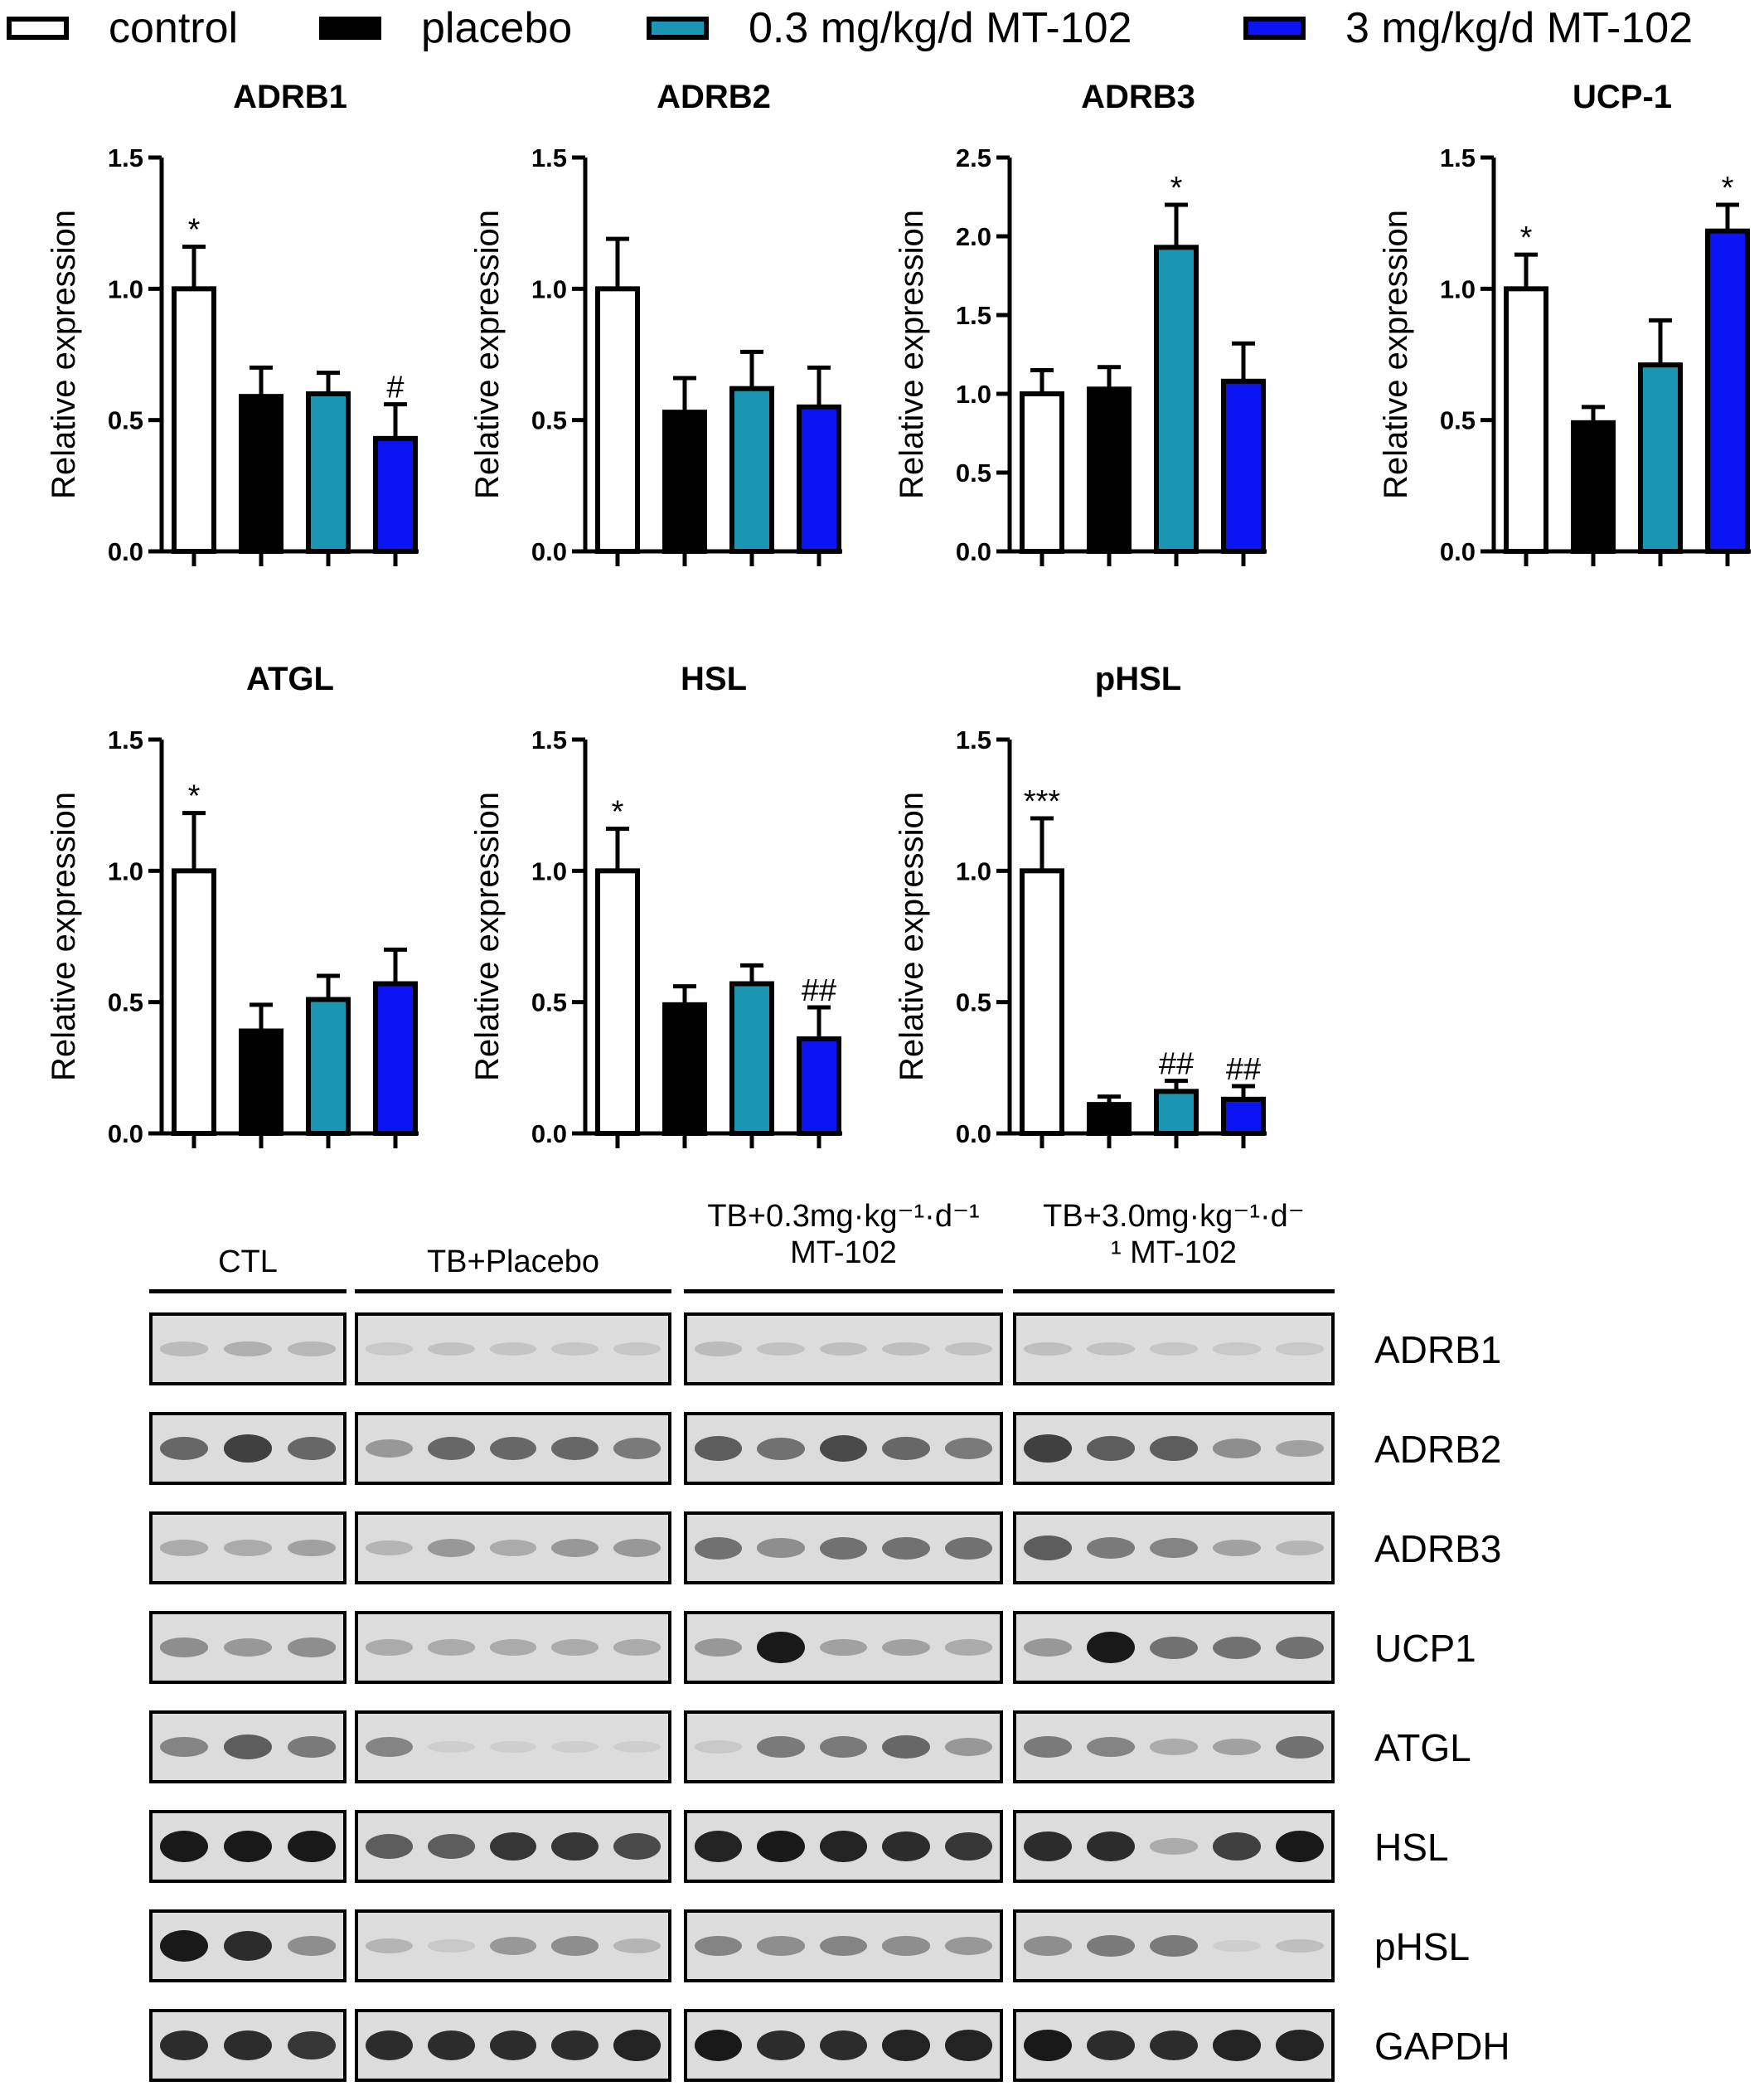  I want to click on lane-group-label: CTL, so click(247, 1262).